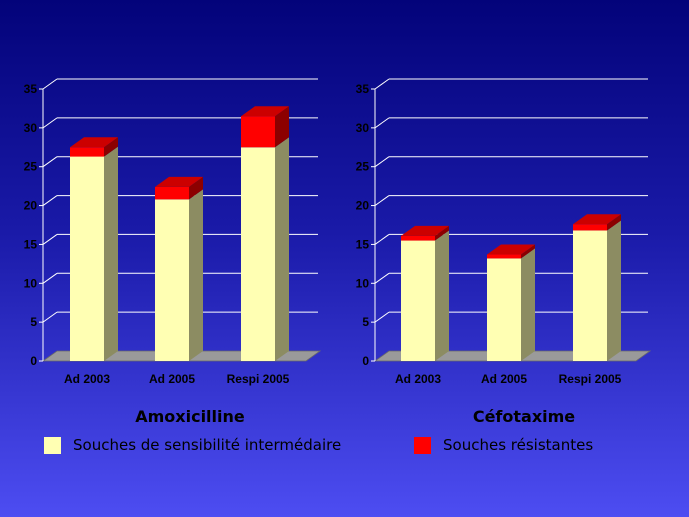 The height and width of the screenshot is (517, 689). What do you see at coordinates (207, 445) in the screenshot?
I see `legend-label-sensible: Souches de sensibilité intermédaire` at bounding box center [207, 445].